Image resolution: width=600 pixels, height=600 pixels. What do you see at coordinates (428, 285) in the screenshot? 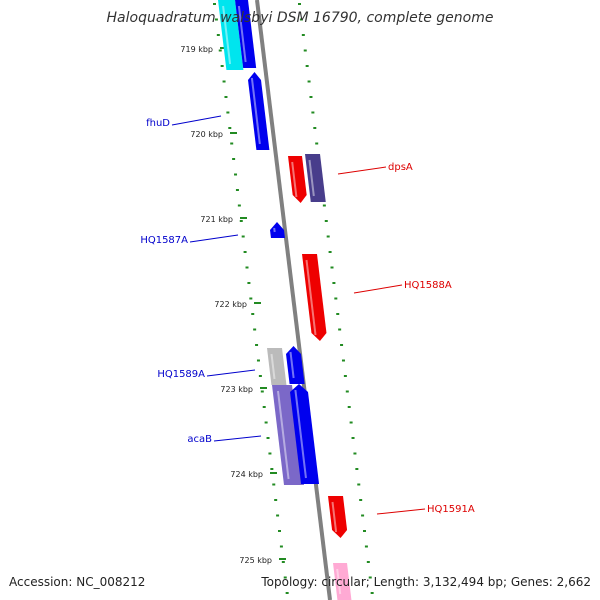
I see `gene-label: HQ1588A` at bounding box center [428, 285].